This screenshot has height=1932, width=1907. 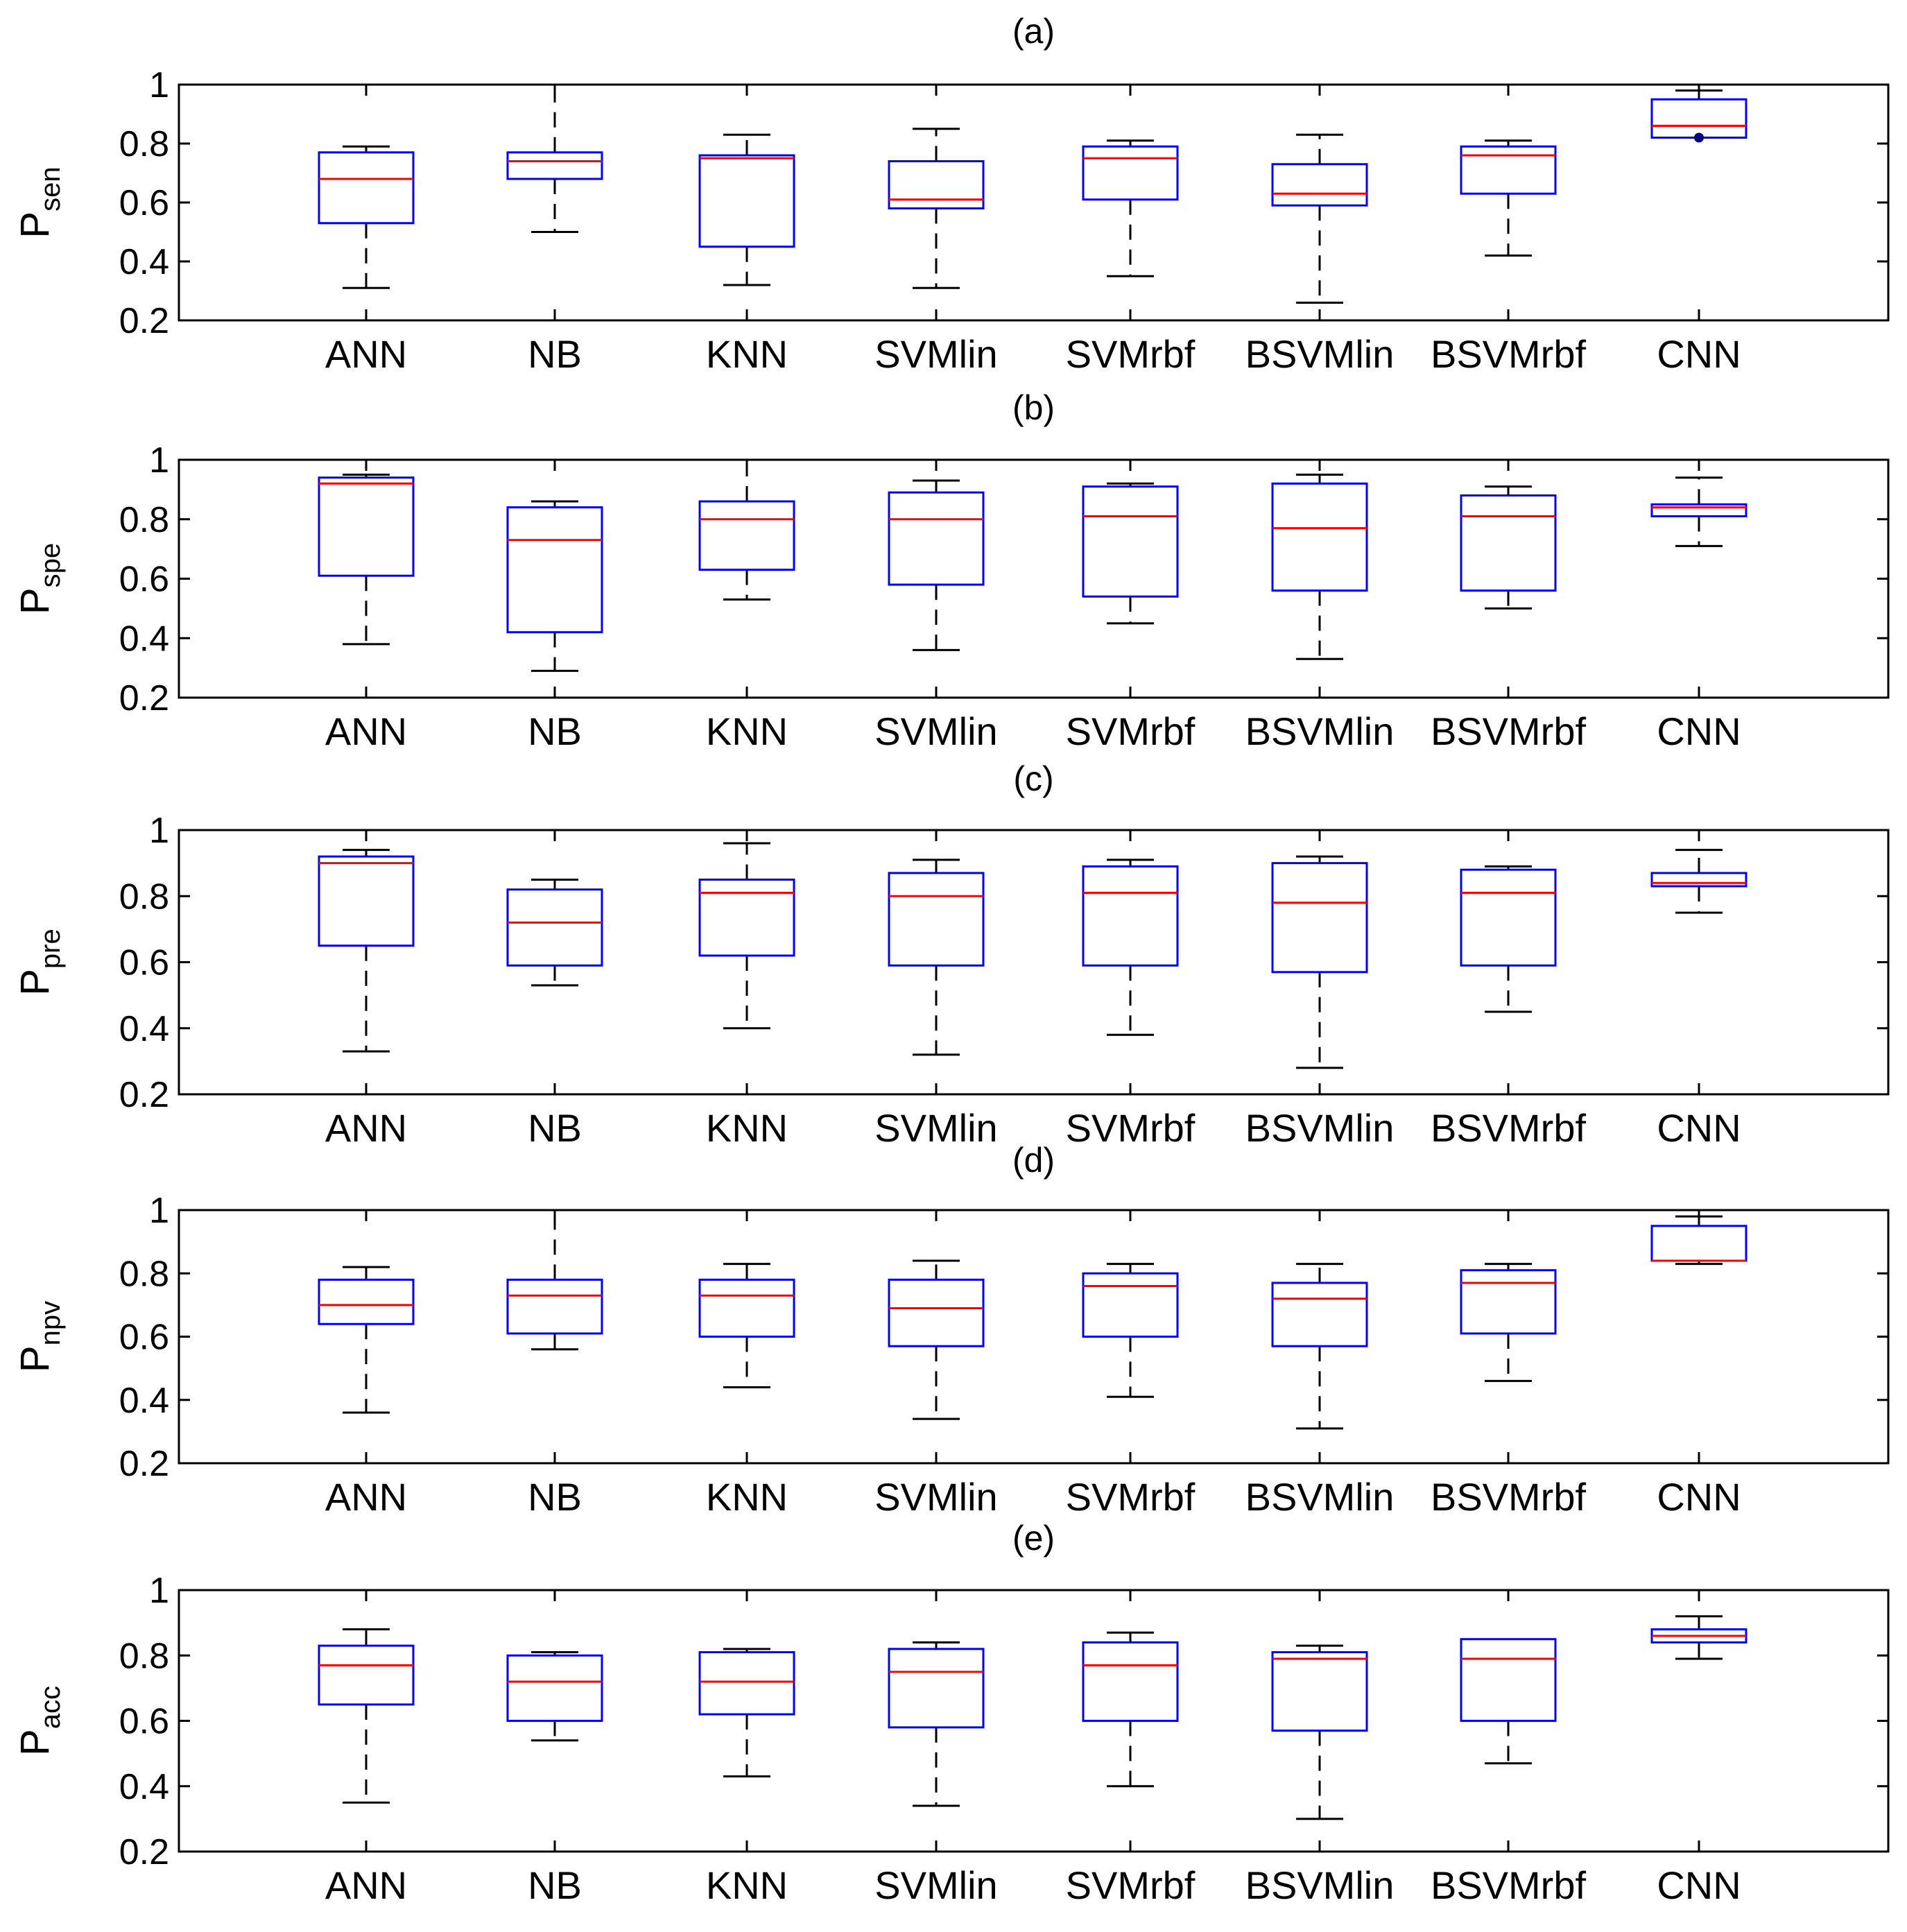 What do you see at coordinates (144, 1029) in the screenshot?
I see `y-tick-label: 0.4` at bounding box center [144, 1029].